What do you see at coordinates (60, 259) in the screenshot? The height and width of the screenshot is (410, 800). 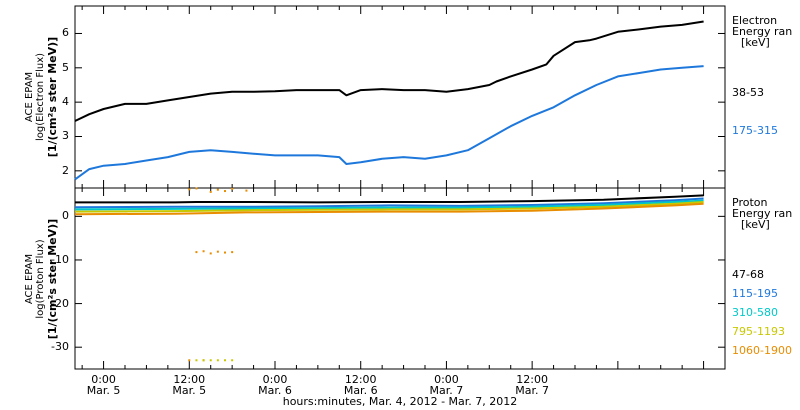 I see `ytick-label-proton: -10` at bounding box center [60, 259].